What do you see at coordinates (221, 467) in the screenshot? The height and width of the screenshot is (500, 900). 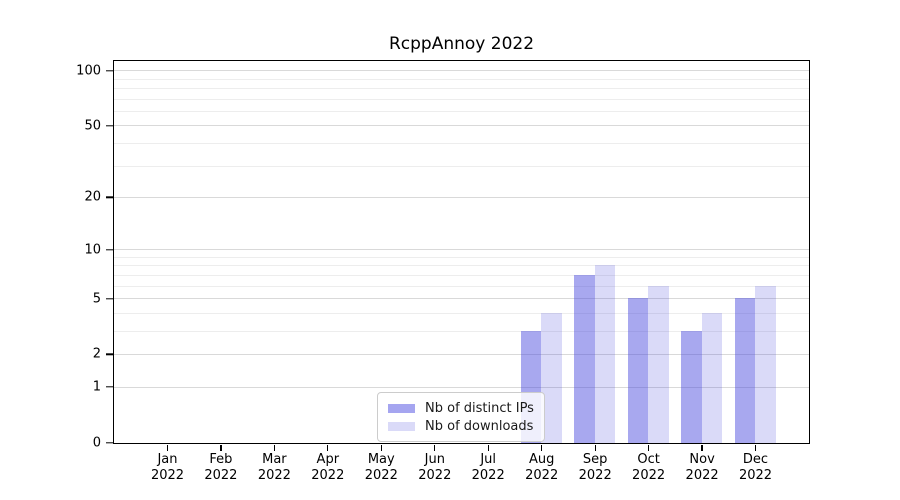 I see `x-tick-label-feb: Feb 2022` at bounding box center [221, 467].